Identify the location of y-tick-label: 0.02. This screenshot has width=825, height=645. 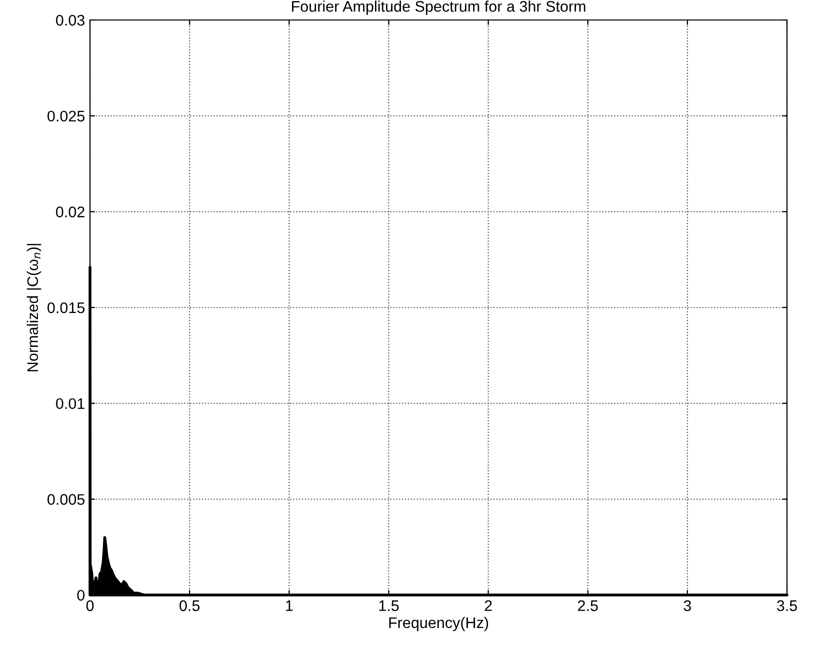
(70, 212).